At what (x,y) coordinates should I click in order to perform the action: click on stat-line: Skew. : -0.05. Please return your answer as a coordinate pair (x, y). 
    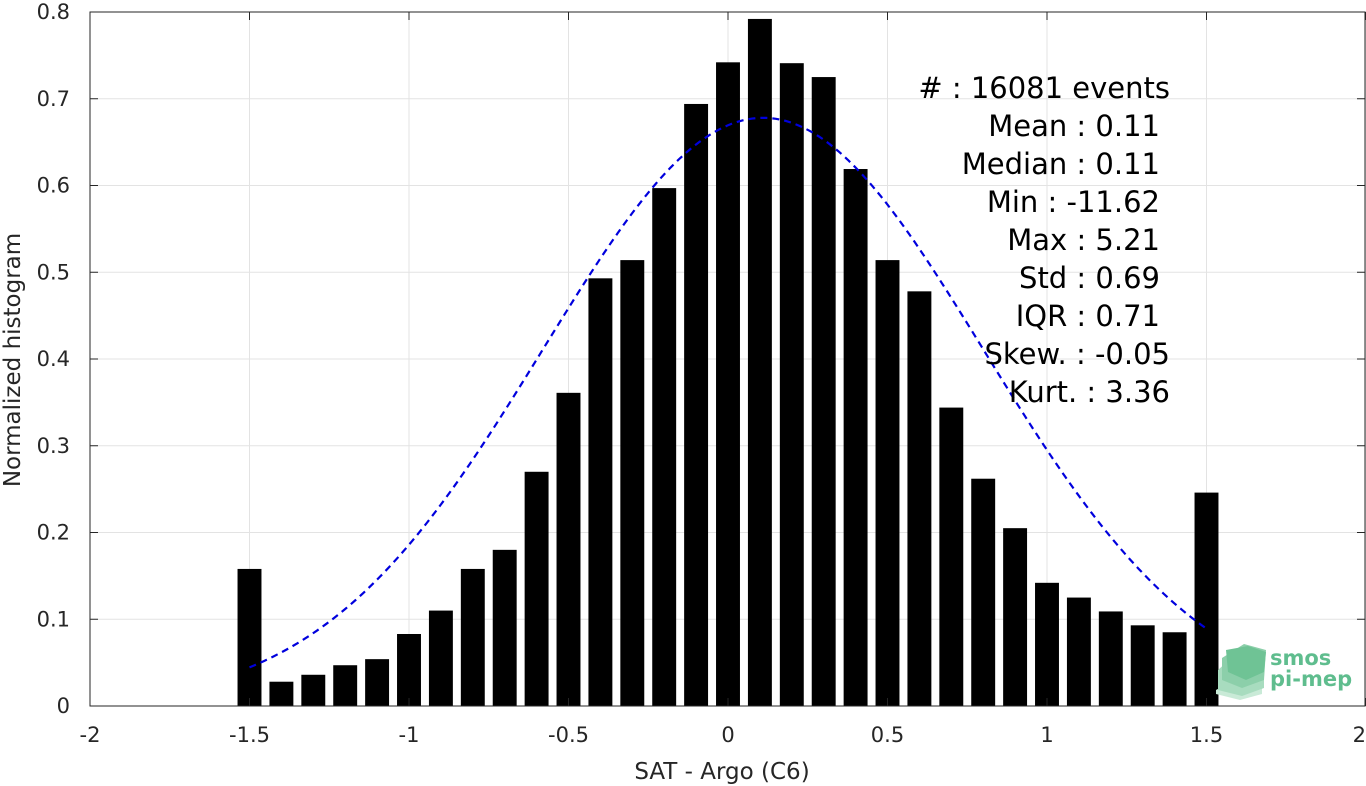
    Looking at the image, I should click on (1077, 354).